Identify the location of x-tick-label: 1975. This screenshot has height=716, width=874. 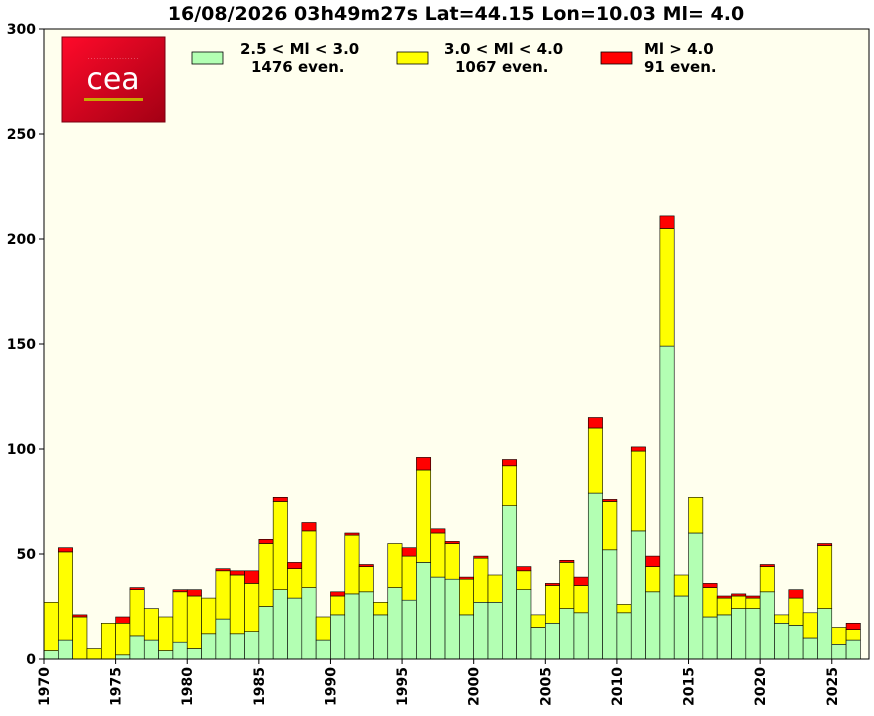
(117, 686).